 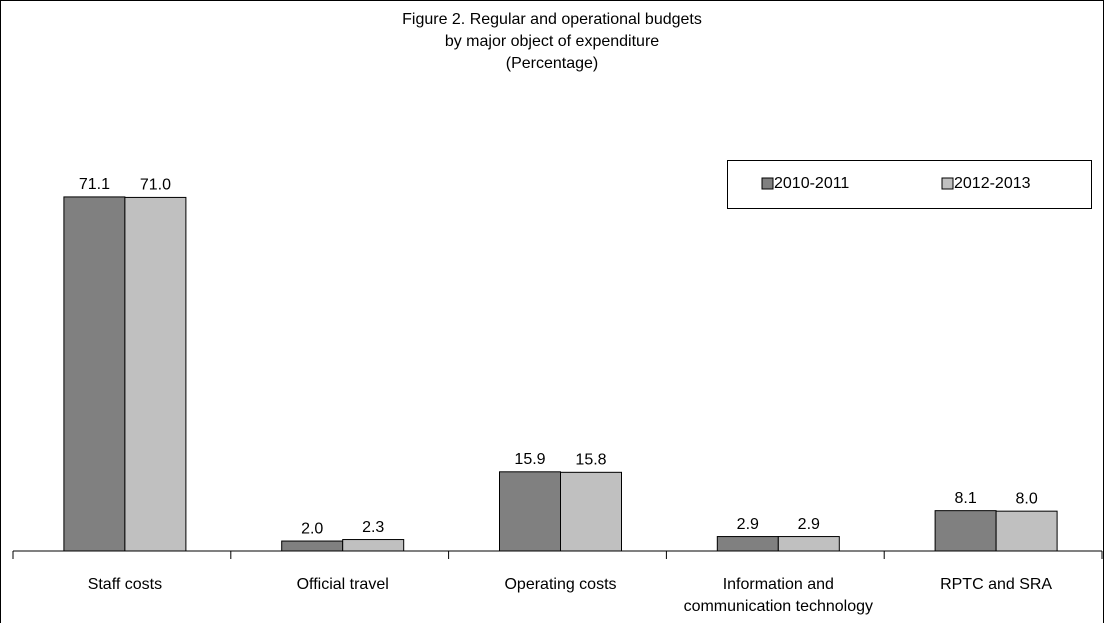 What do you see at coordinates (529, 459) in the screenshot?
I see `value-label: 15.9` at bounding box center [529, 459].